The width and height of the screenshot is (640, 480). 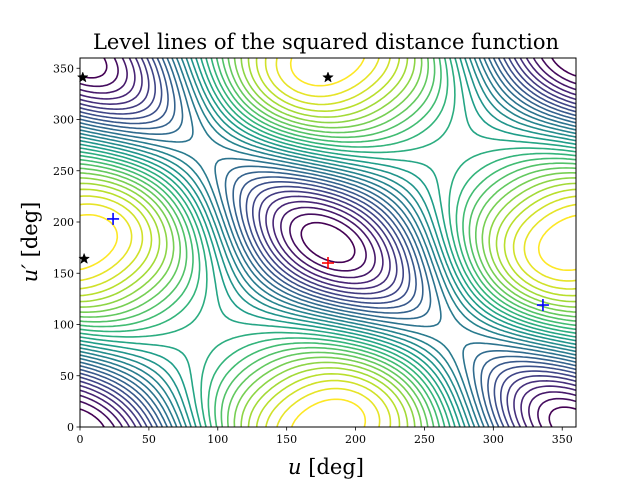 What do you see at coordinates (67, 376) in the screenshot?
I see `y-tick-label: 50` at bounding box center [67, 376].